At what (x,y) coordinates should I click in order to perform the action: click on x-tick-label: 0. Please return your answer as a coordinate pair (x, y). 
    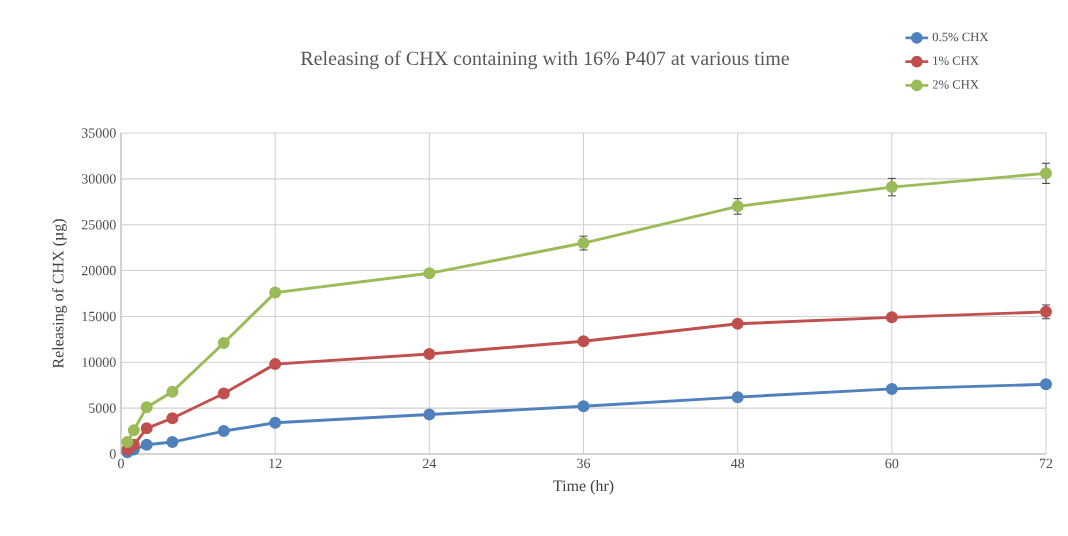
    Looking at the image, I should click on (121, 463).